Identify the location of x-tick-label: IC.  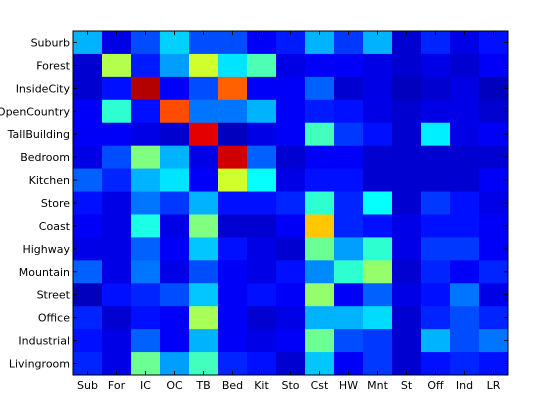
(145, 385).